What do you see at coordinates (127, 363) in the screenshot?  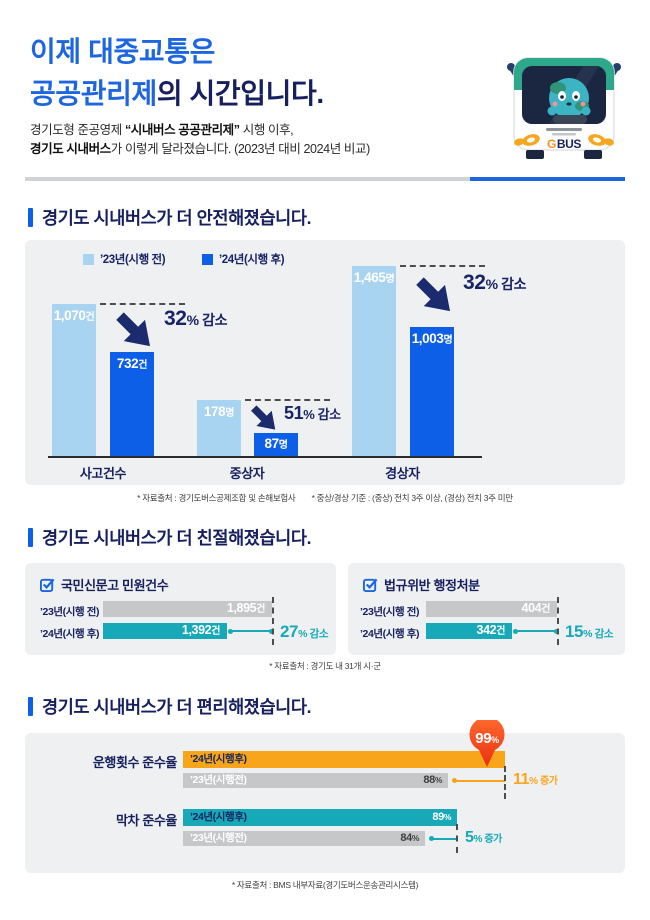 I see `bar-value: 732` at bounding box center [127, 363].